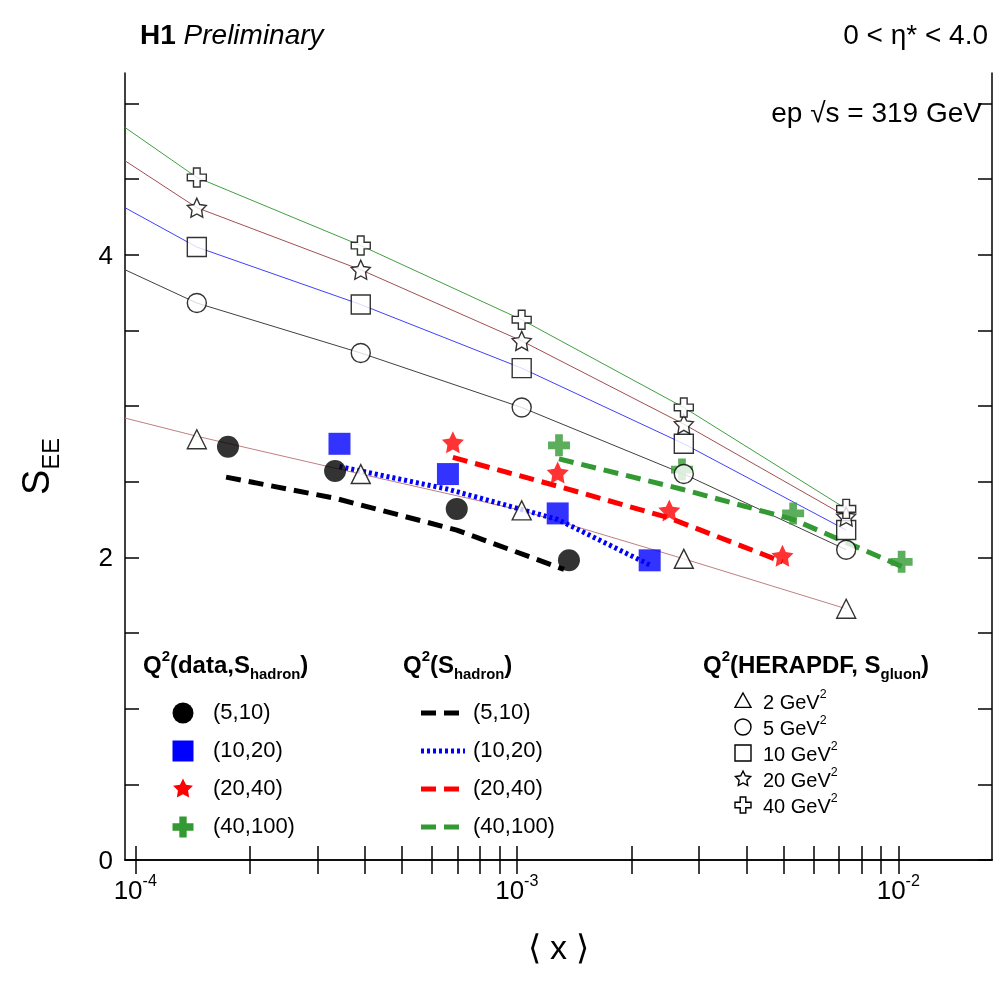 The width and height of the screenshot is (1006, 990). What do you see at coordinates (39, 466) in the screenshot?
I see `y-axis-title: SEE` at bounding box center [39, 466].